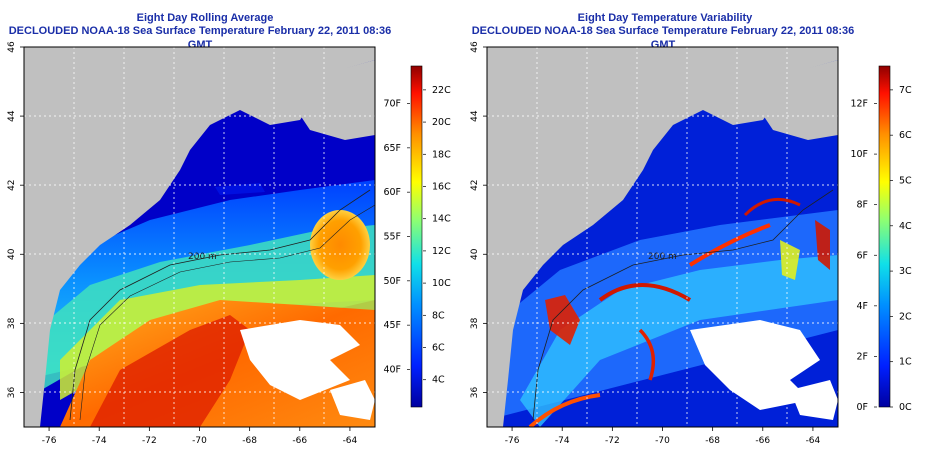 The image size is (950, 475). I want to click on colorbar-label: 10C, so click(441, 283).